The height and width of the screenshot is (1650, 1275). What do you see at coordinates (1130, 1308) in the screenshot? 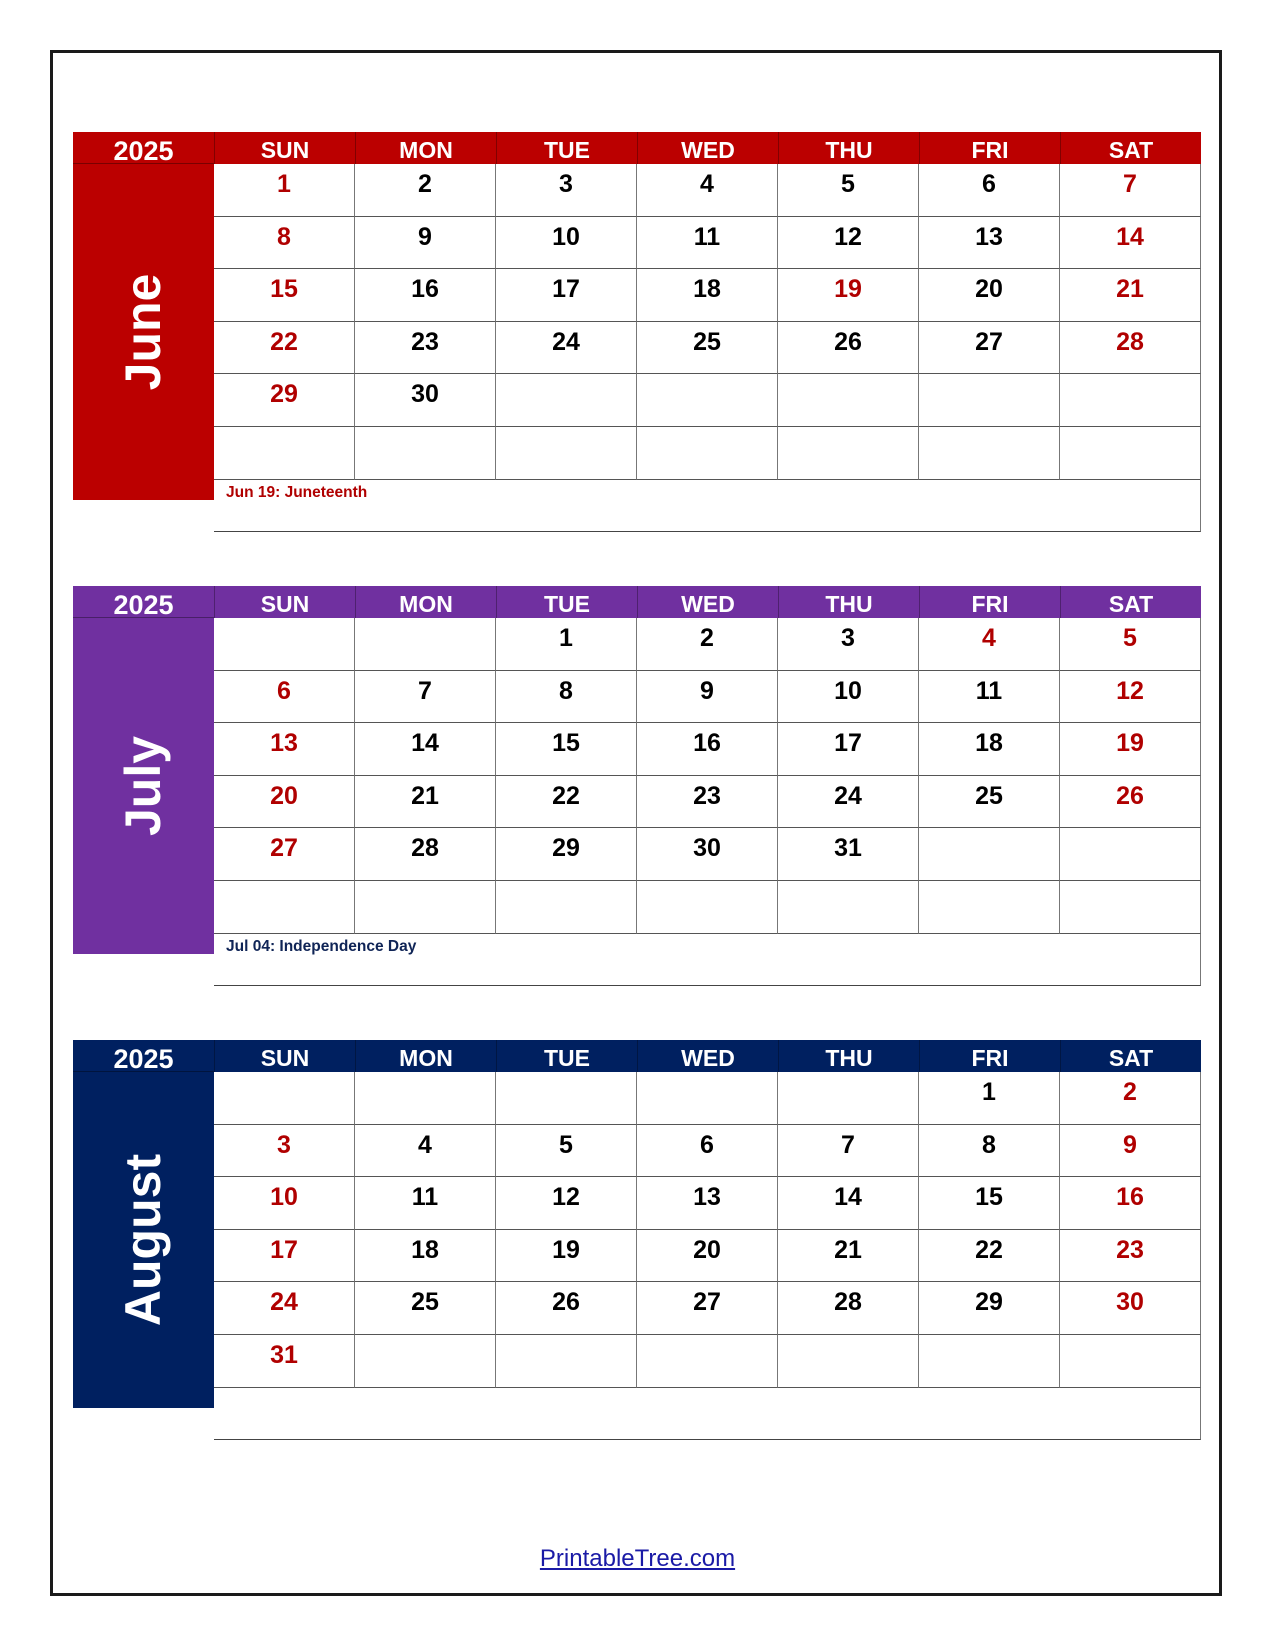
I see `day-cell: 30` at bounding box center [1130, 1308].